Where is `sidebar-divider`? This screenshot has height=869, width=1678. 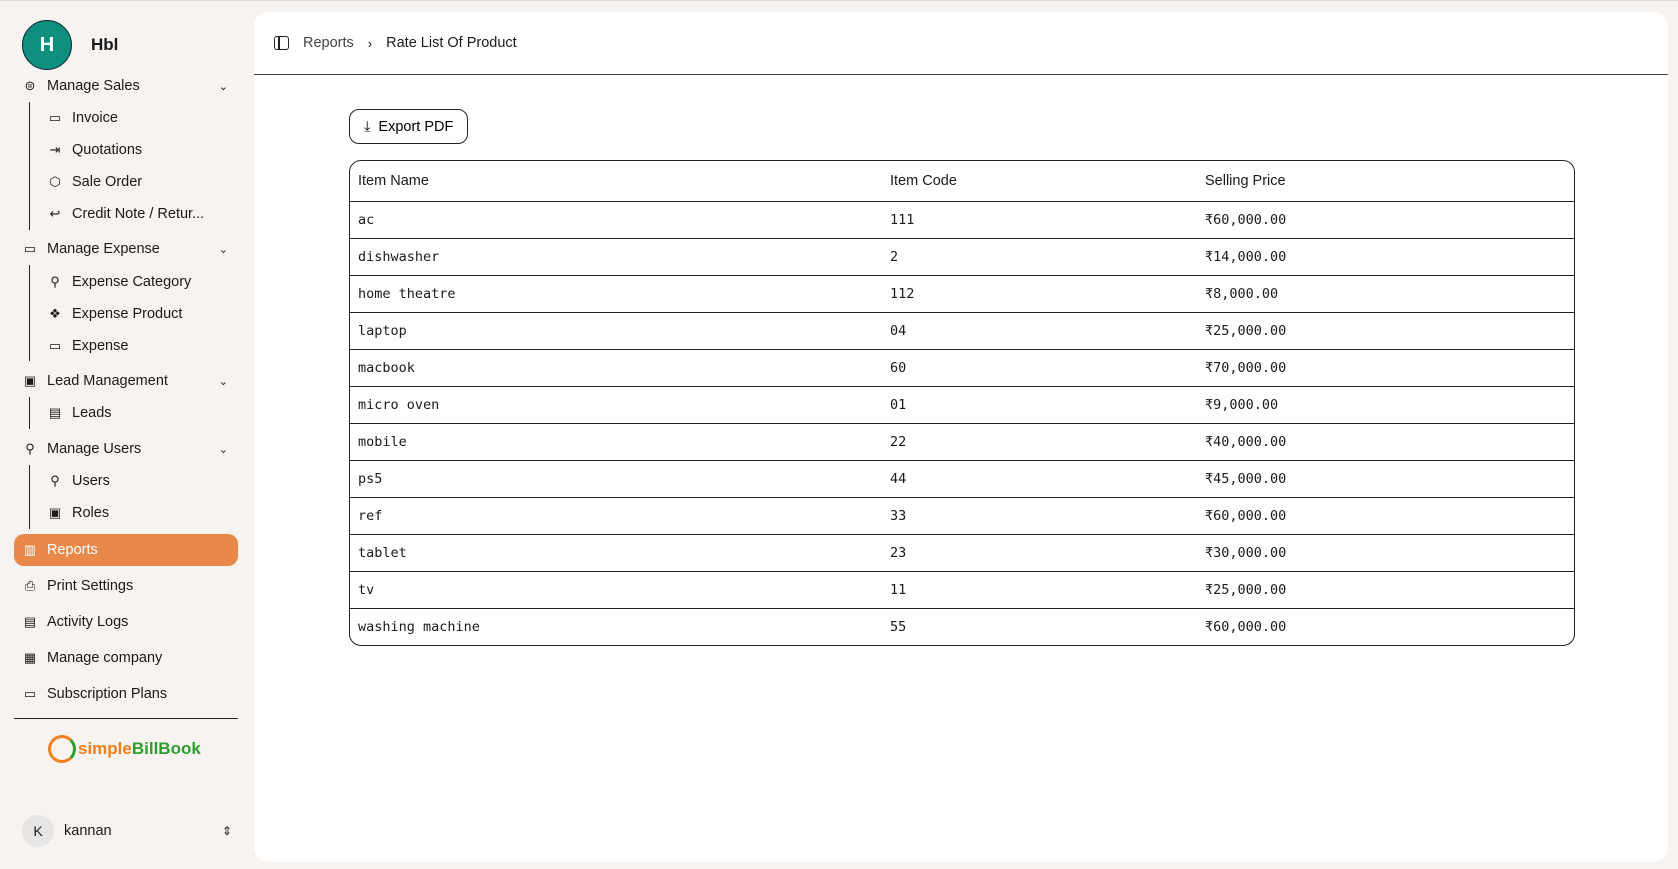 sidebar-divider is located at coordinates (126, 718).